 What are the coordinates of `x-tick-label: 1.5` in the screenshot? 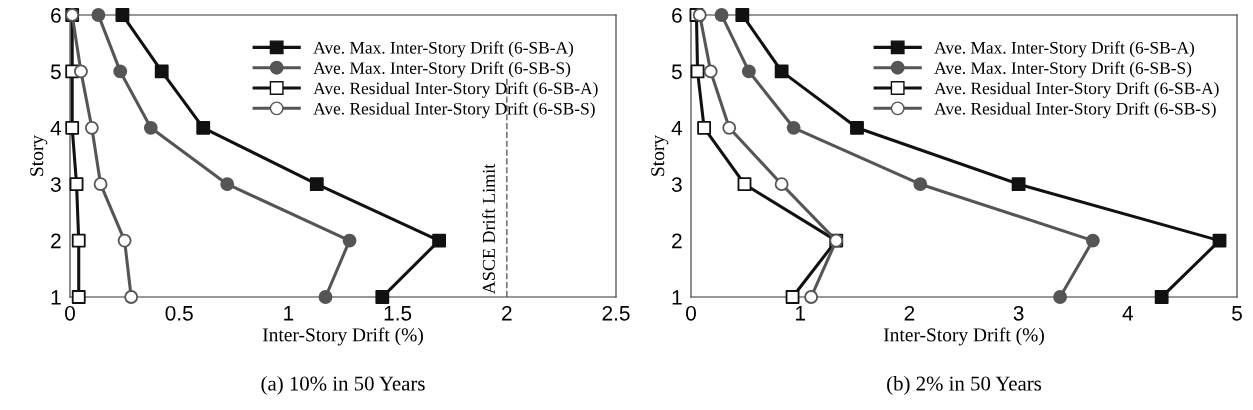 It's located at (398, 313).